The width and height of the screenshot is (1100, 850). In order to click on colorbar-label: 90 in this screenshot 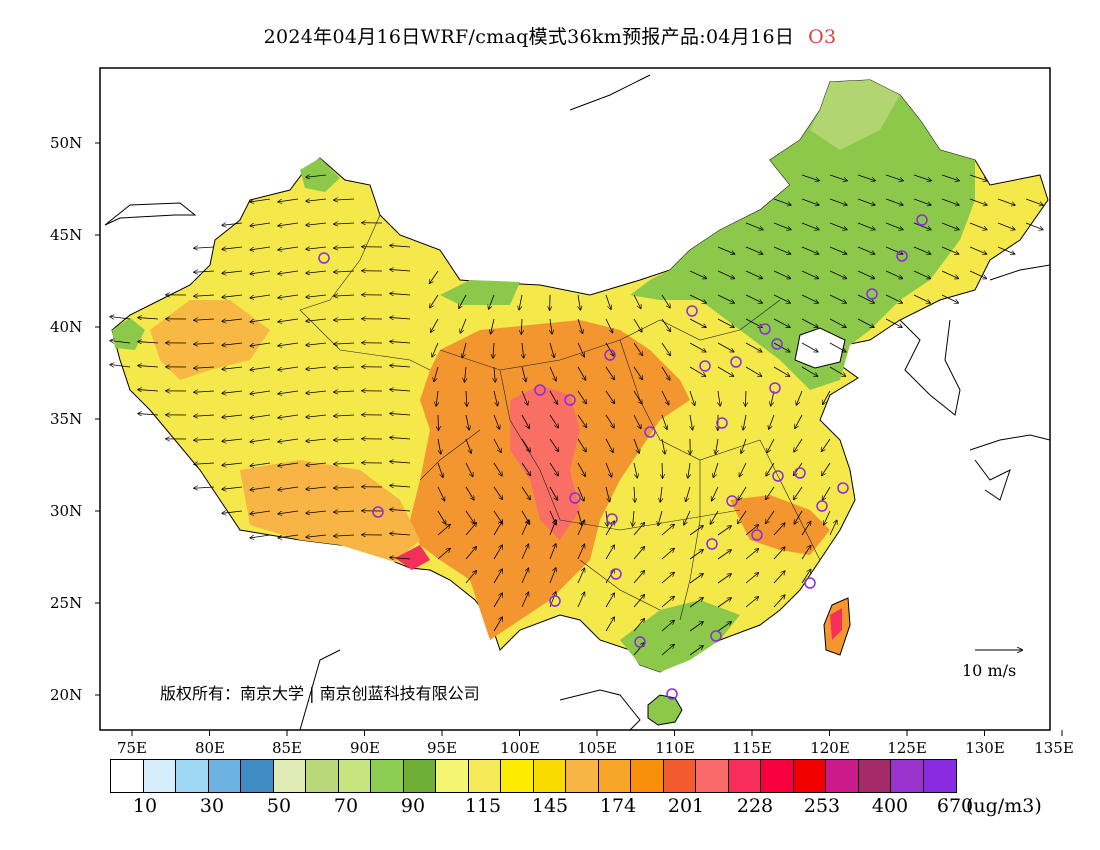, I will do `click(413, 806)`.